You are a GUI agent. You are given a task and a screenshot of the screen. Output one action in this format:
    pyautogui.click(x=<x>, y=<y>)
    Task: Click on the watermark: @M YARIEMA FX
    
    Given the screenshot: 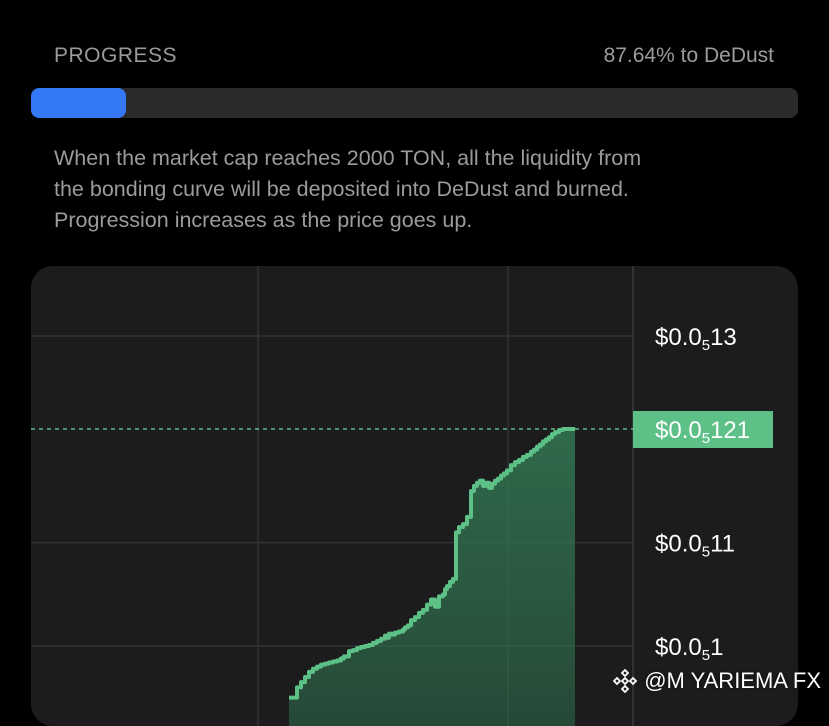 What is the action you would take?
    pyautogui.click(x=716, y=681)
    